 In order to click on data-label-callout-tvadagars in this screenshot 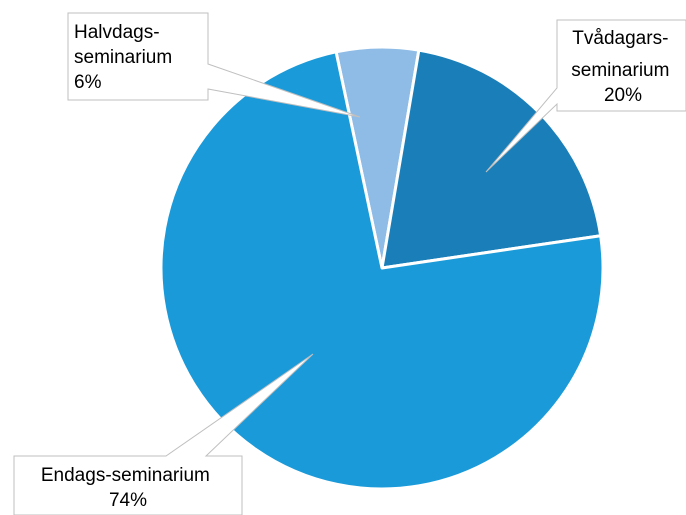, I will do `click(585, 96)`.